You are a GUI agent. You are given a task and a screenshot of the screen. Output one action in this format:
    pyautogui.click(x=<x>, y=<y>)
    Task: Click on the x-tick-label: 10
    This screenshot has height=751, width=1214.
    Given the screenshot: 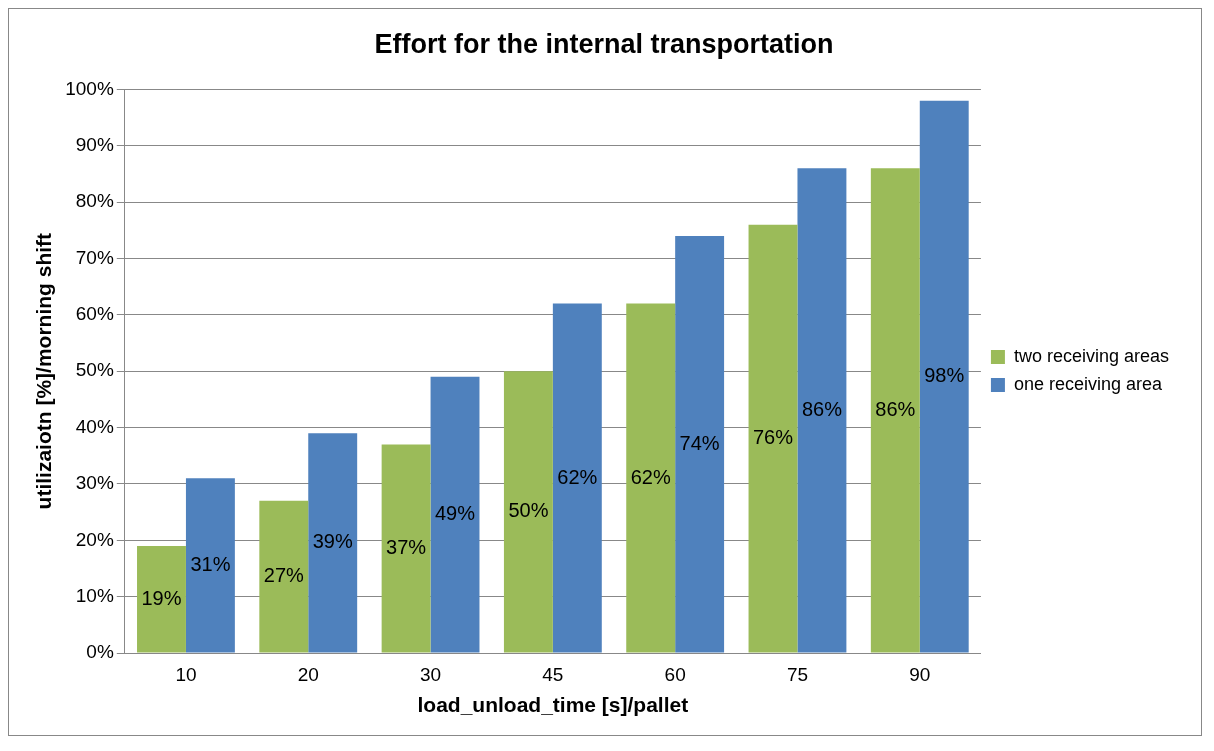 What is the action you would take?
    pyautogui.click(x=186, y=674)
    